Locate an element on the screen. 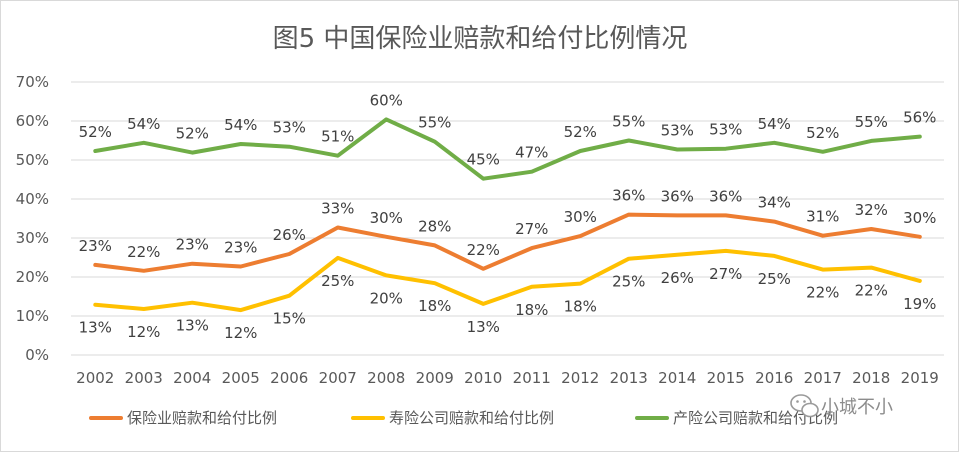  data-label: 47% is located at coordinates (531, 153).